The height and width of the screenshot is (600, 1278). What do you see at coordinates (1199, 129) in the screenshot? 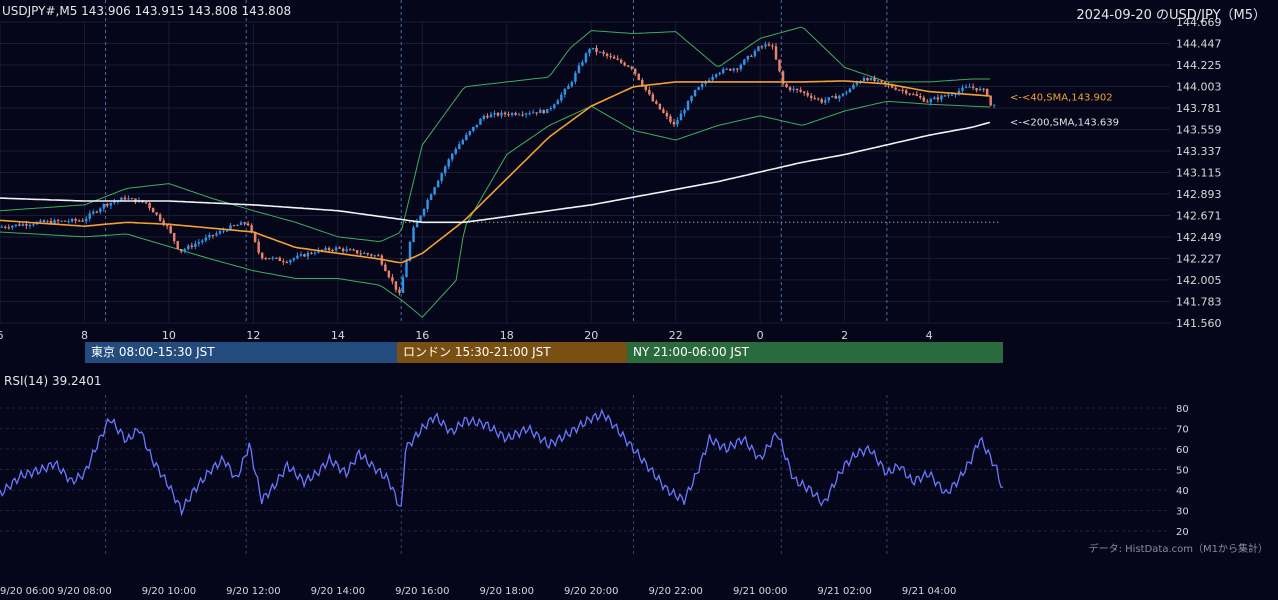
I see `price-tick-label: 143.559` at bounding box center [1199, 129].